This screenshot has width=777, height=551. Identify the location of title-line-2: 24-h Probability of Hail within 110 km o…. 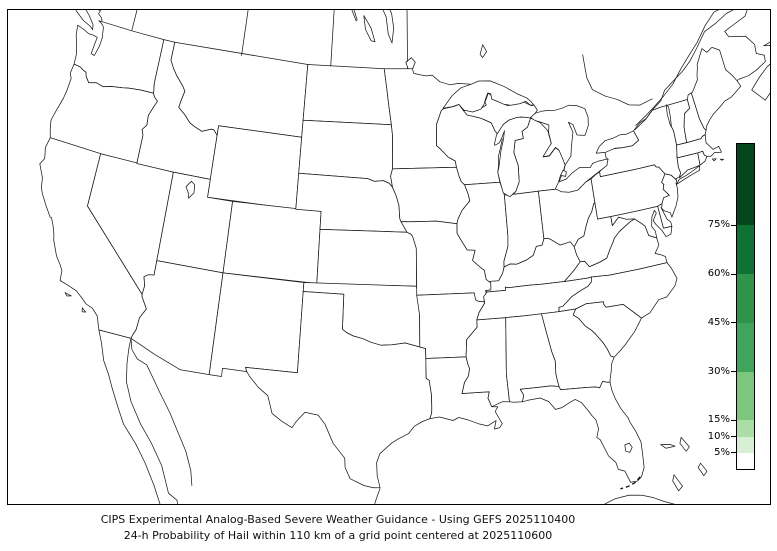
(338, 535).